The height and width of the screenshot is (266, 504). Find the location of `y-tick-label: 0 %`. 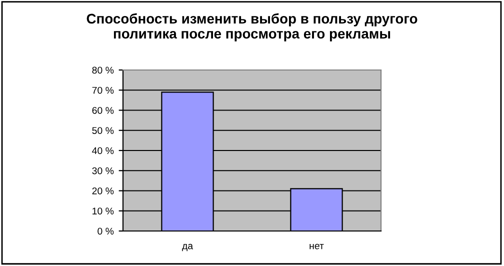

y-tick-label: 0 % is located at coordinates (106, 231).